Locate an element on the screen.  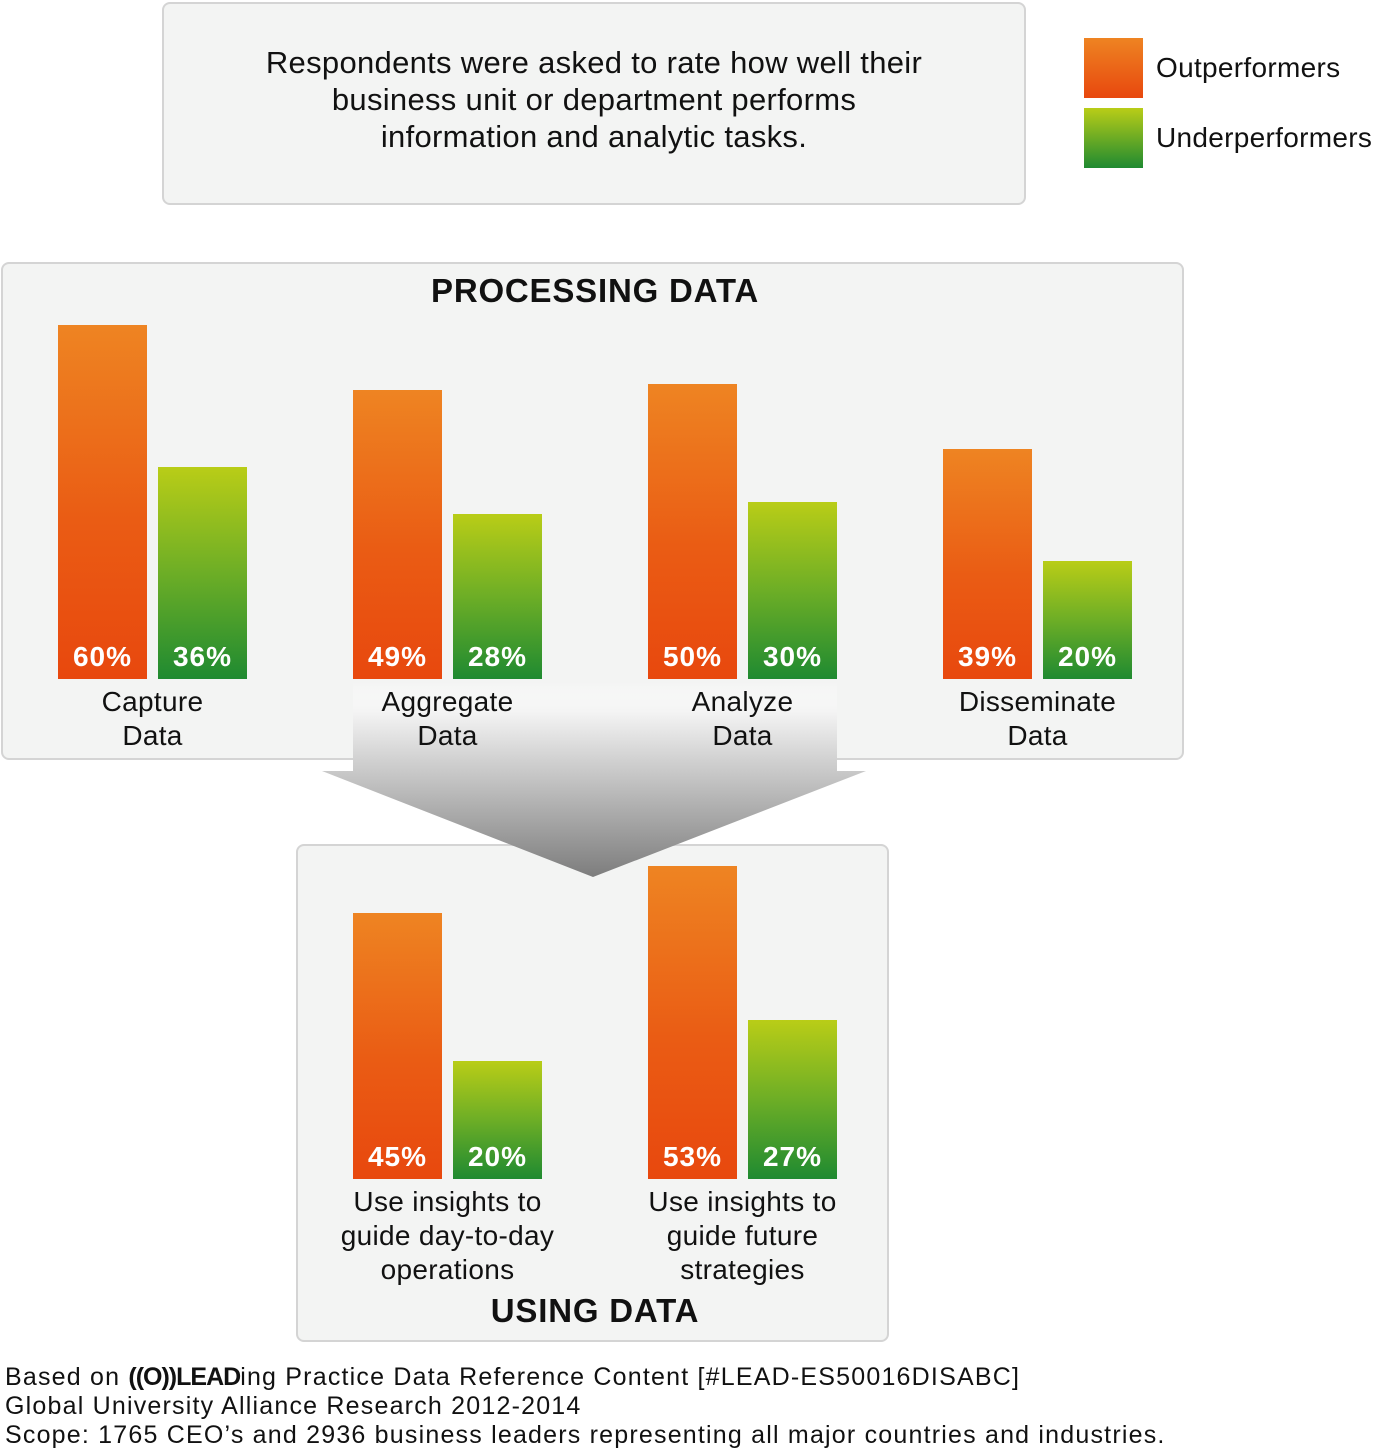
bar-value-label: 49% is located at coordinates (397, 656).